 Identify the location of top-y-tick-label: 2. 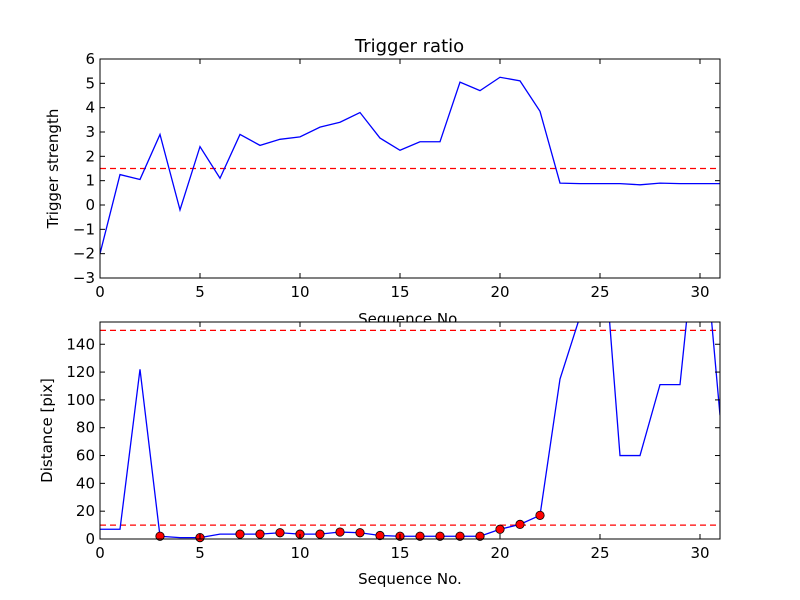
(90, 156).